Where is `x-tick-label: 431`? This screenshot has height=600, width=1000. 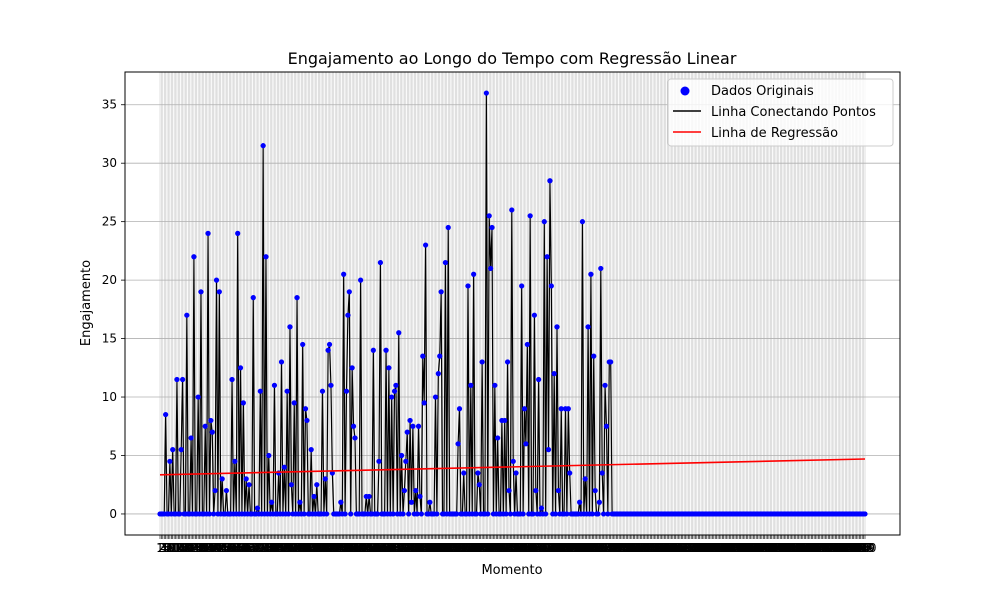 x-tick-label: 431 is located at coordinates (767, 548).